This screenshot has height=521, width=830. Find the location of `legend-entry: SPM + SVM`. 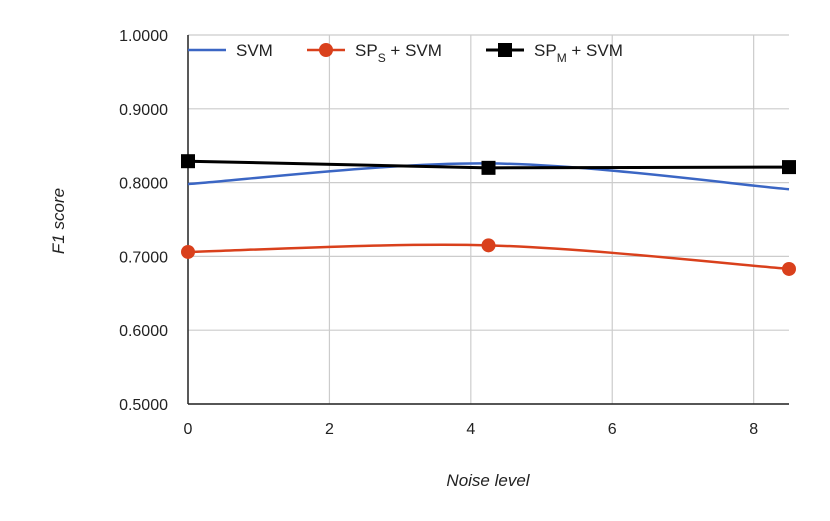

legend-entry: SPM + SVM is located at coordinates (554, 53).